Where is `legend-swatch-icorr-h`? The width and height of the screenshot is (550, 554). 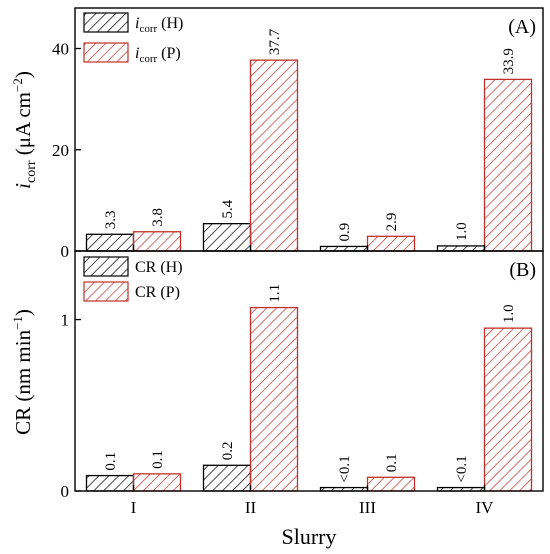
legend-swatch-icorr-h is located at coordinates (106, 22).